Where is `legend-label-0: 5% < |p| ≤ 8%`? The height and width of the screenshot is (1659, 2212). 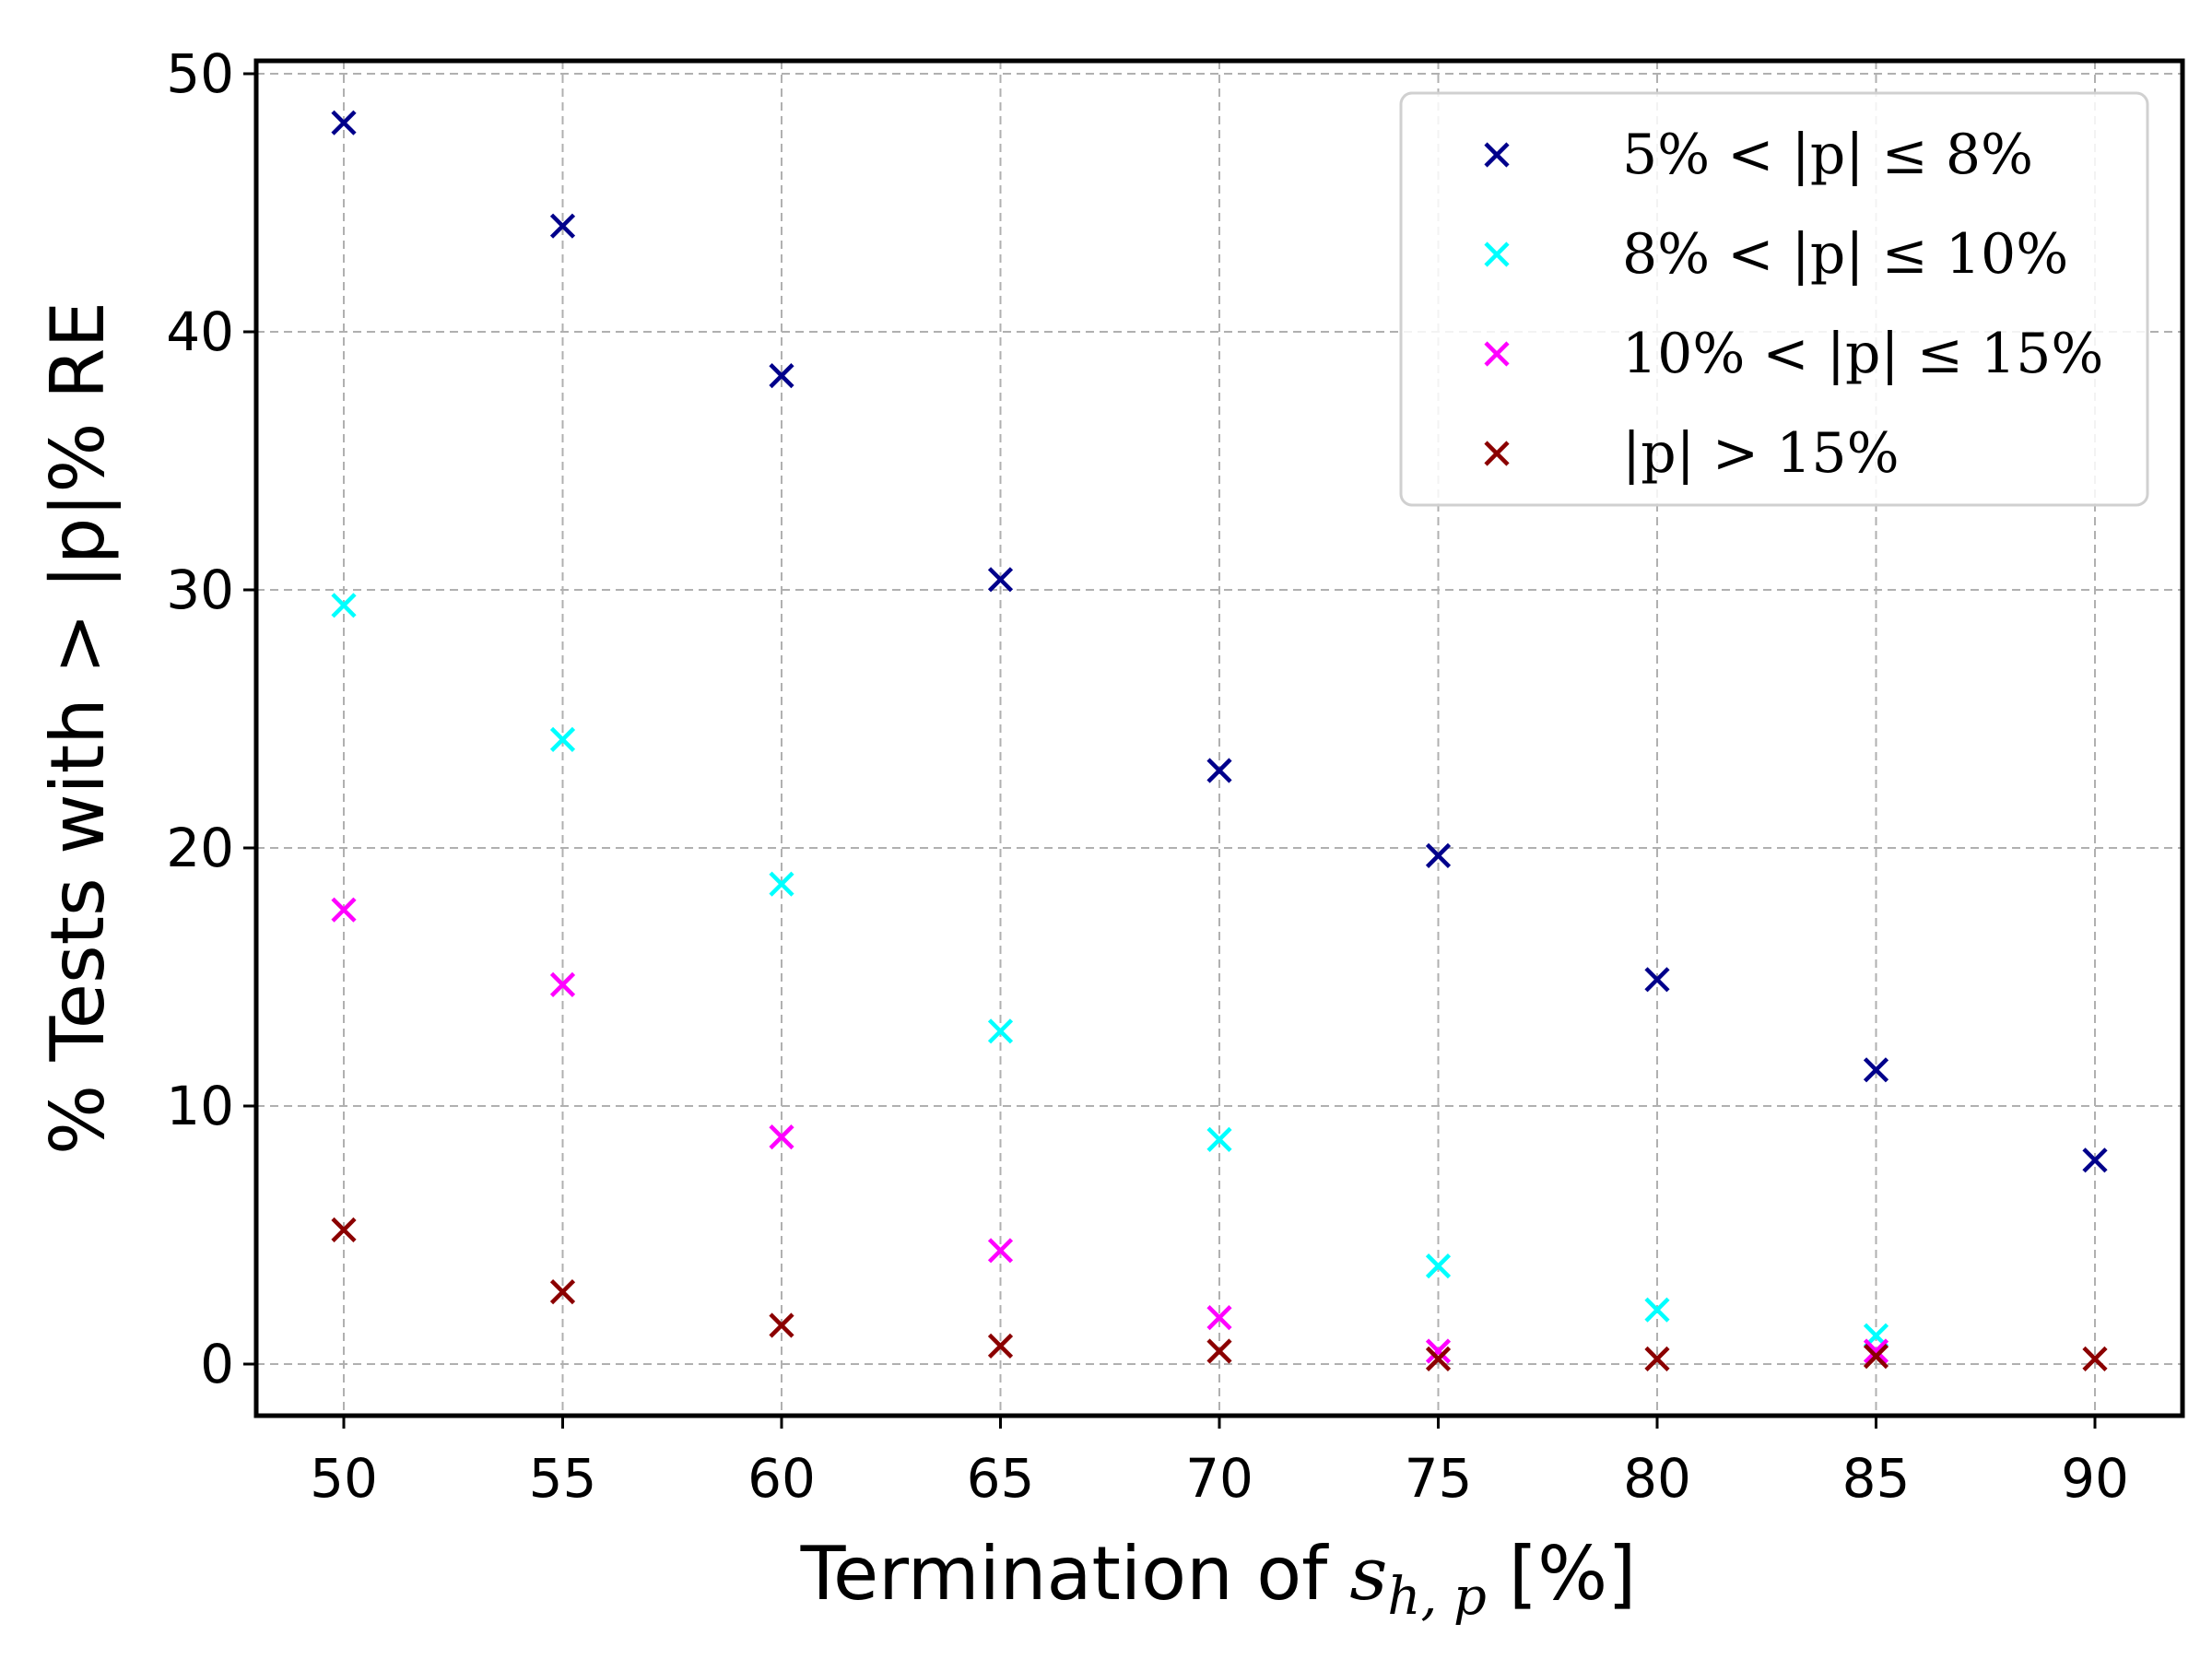
legend-label-0: 5% < |p| ≤ 8% is located at coordinates (1827, 155).